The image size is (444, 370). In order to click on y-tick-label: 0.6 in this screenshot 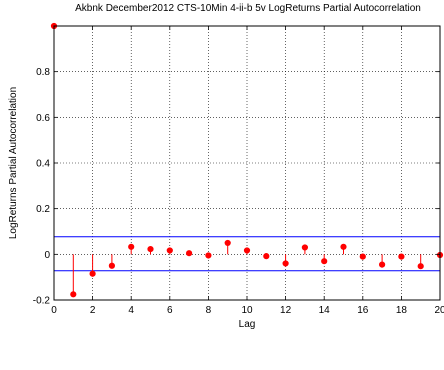, I will do `click(43, 118)`.